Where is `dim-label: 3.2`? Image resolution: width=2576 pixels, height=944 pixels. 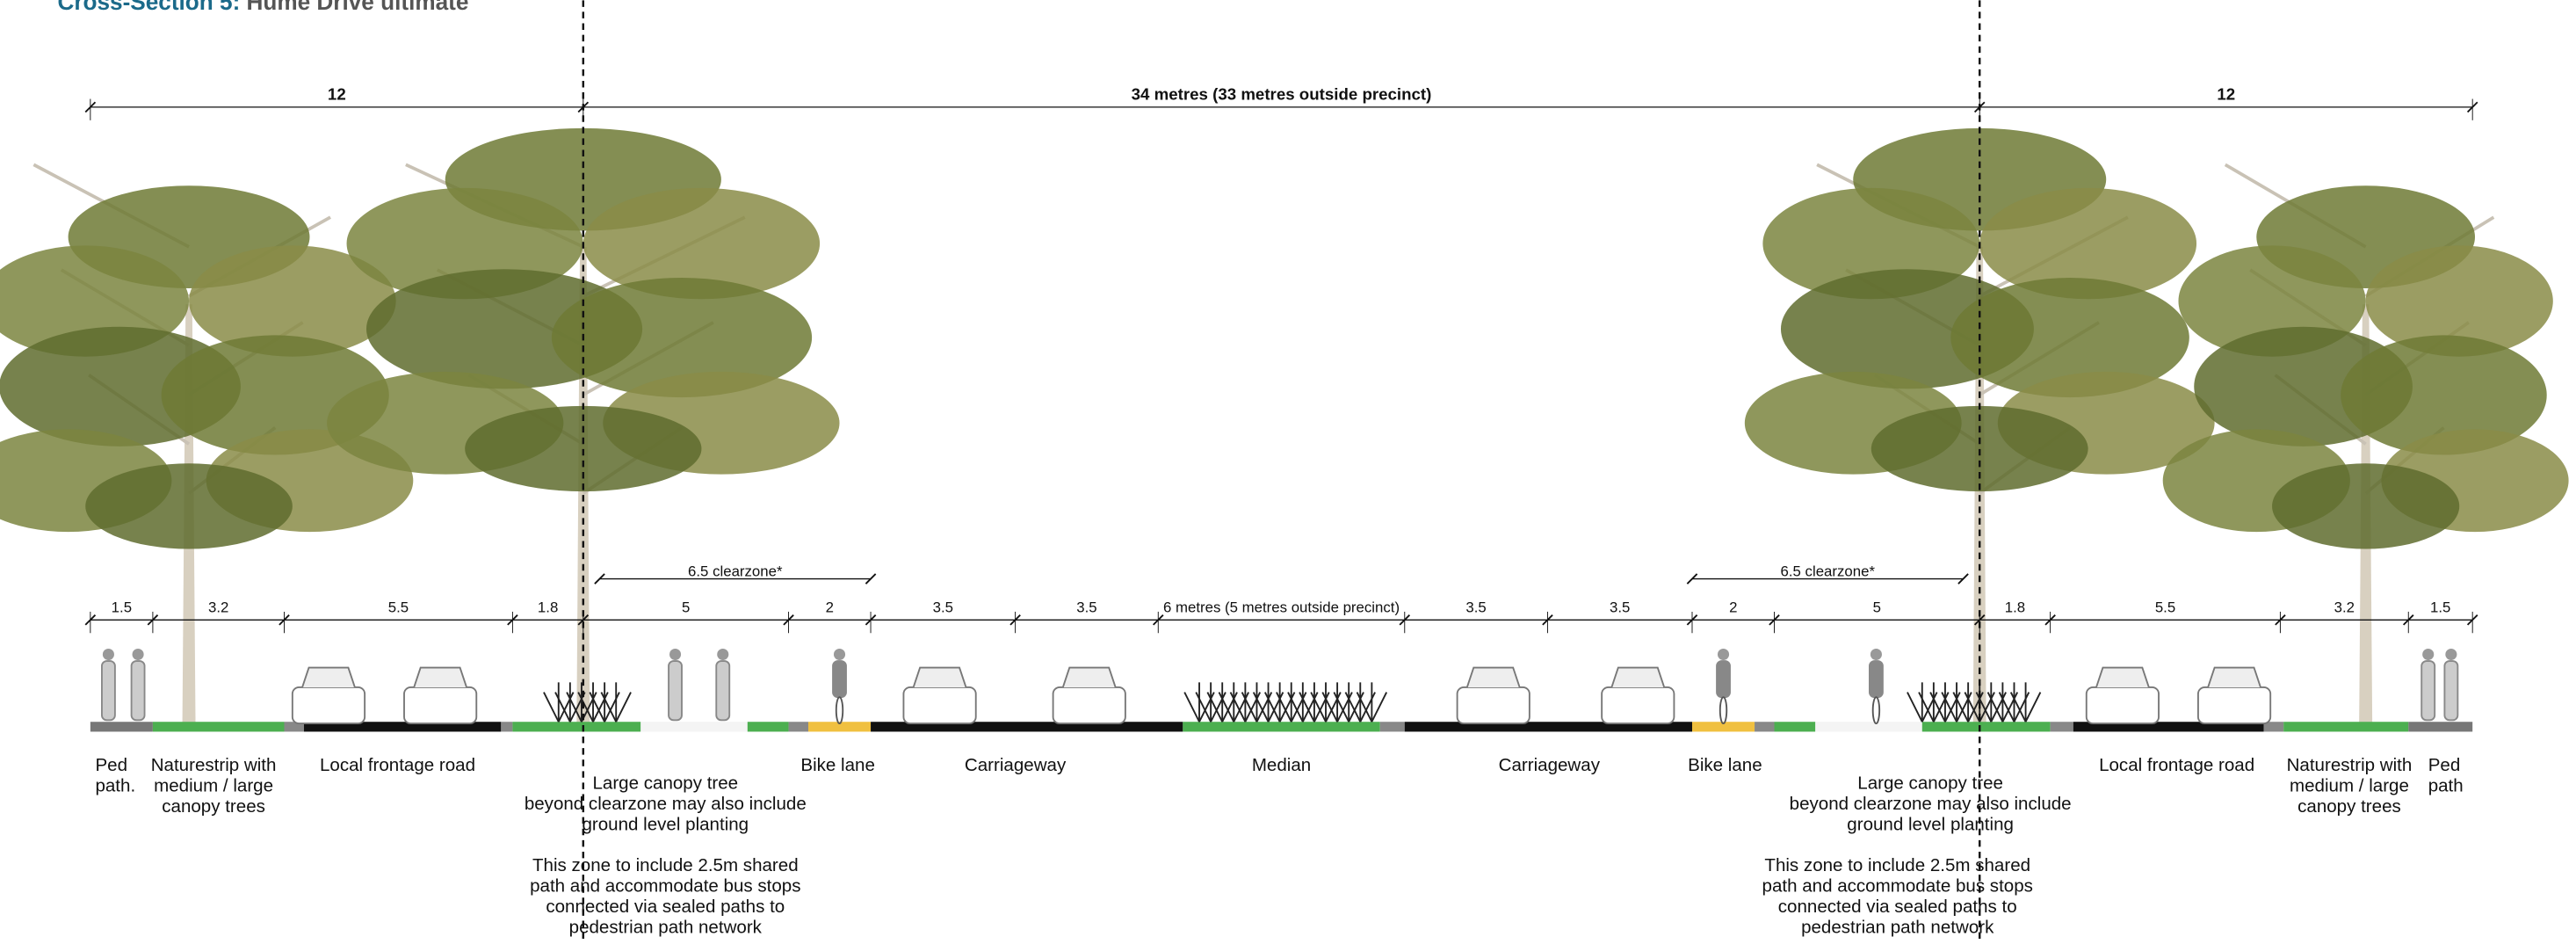
dim-label: 3.2 is located at coordinates (218, 607).